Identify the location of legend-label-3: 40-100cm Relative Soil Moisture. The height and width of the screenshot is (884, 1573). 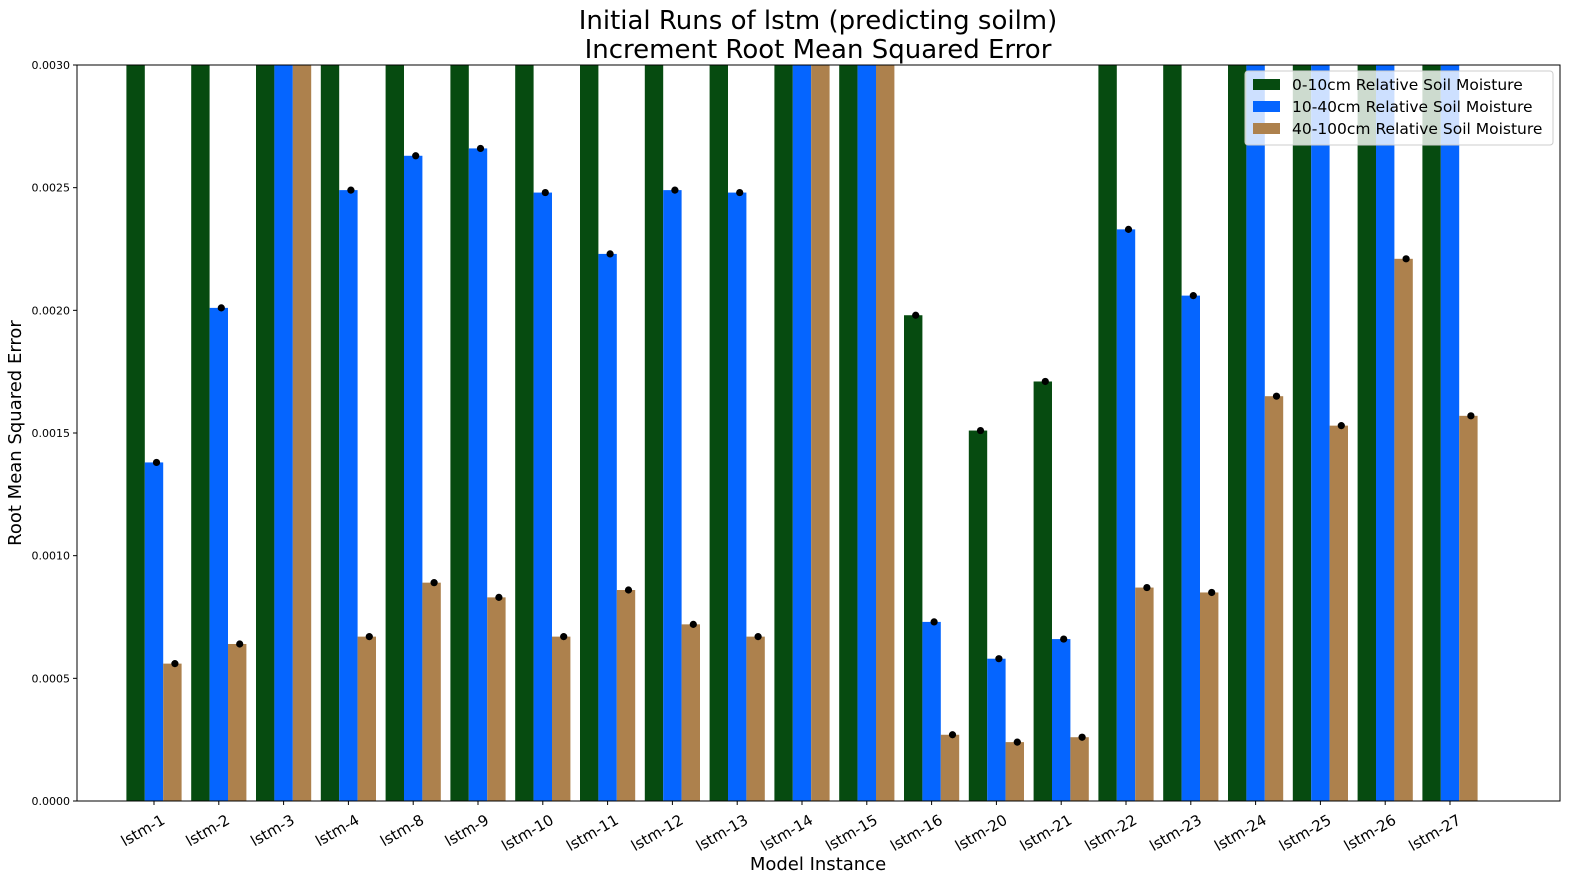
(1417, 129).